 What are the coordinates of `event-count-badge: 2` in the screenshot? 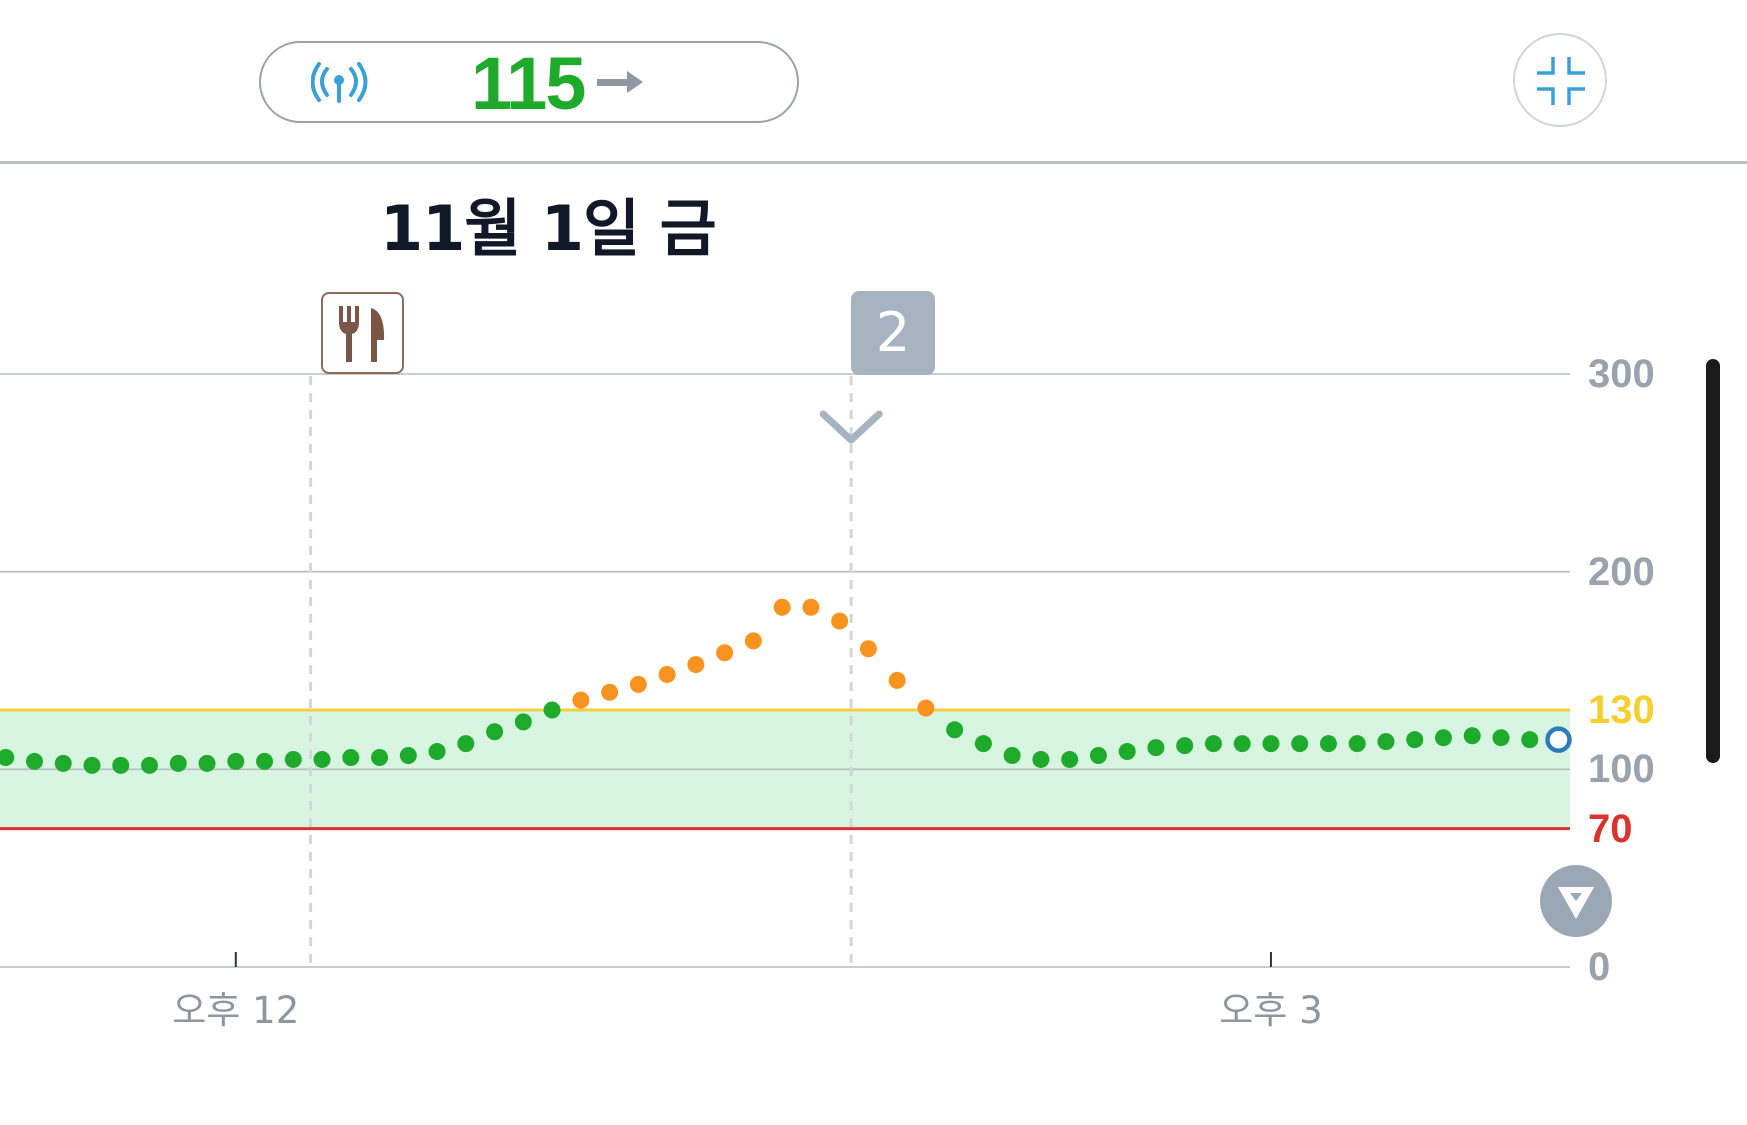 It's located at (893, 333).